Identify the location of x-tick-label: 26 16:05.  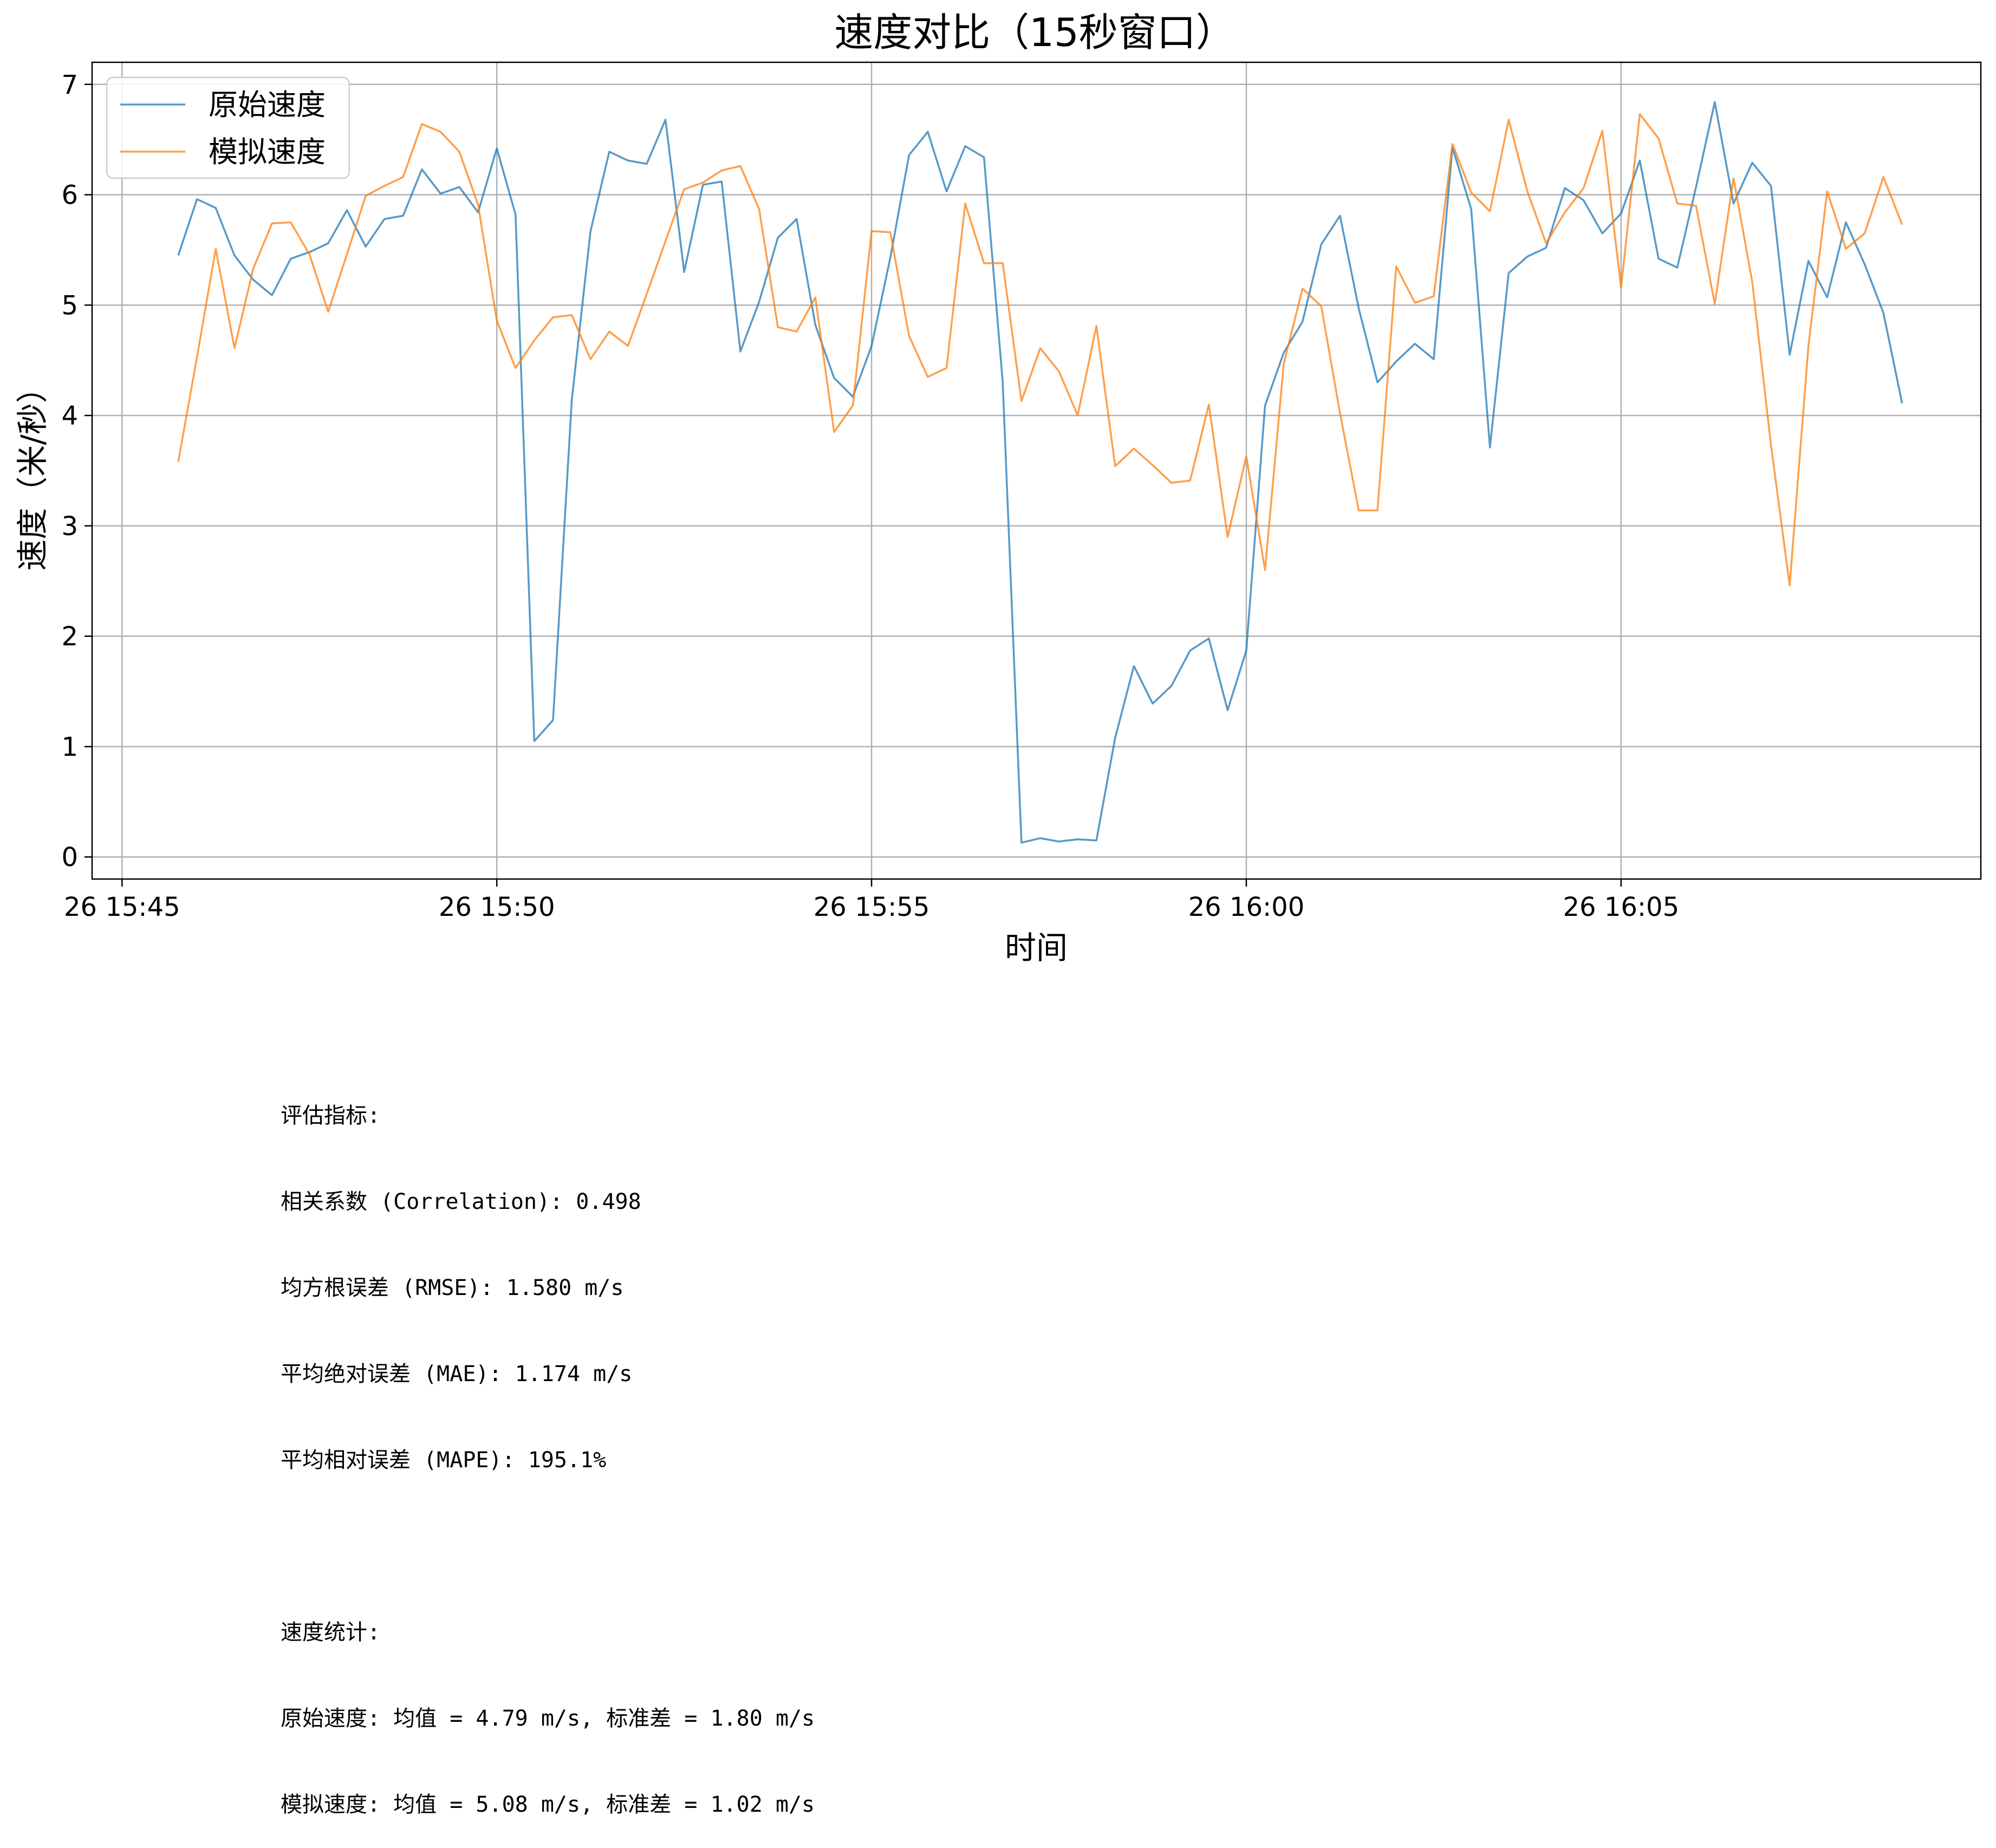
(1621, 907).